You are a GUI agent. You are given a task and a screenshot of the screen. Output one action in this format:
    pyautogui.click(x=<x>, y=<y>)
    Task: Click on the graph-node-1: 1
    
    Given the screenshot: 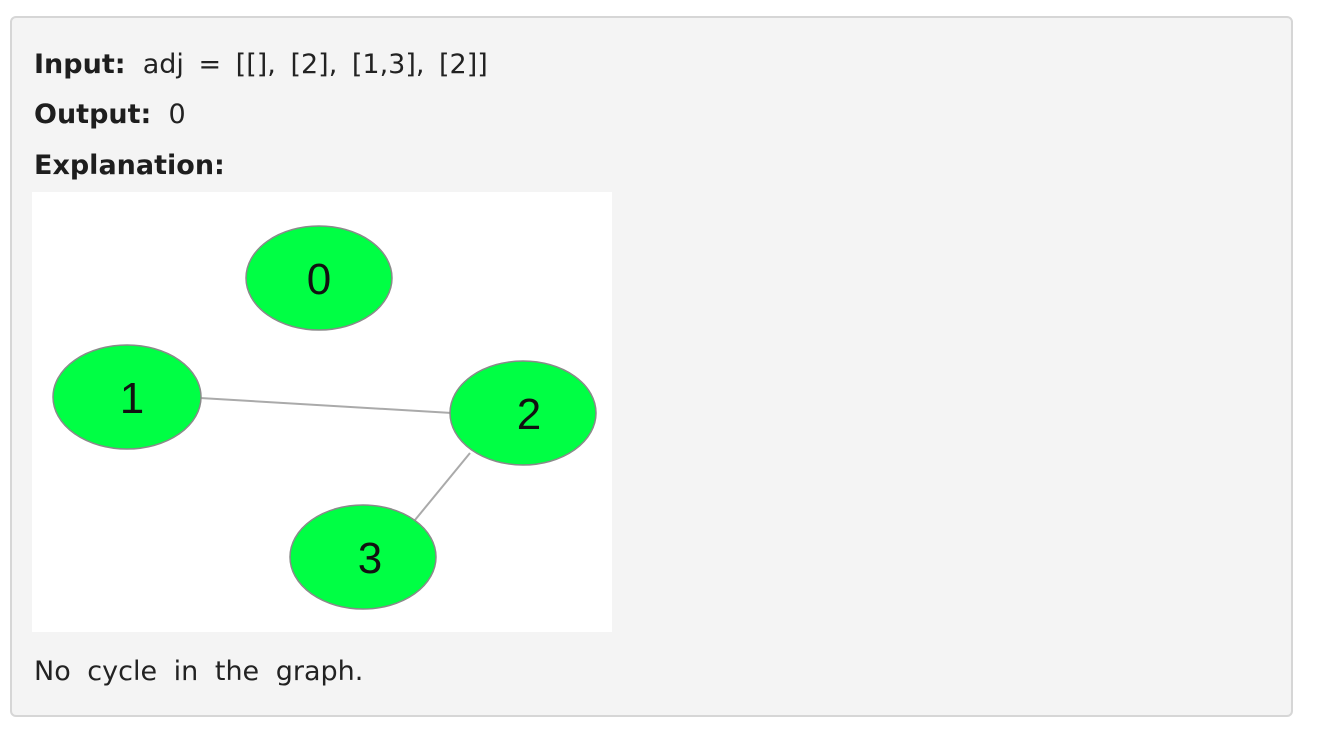 What is the action you would take?
    pyautogui.click(x=127, y=397)
    